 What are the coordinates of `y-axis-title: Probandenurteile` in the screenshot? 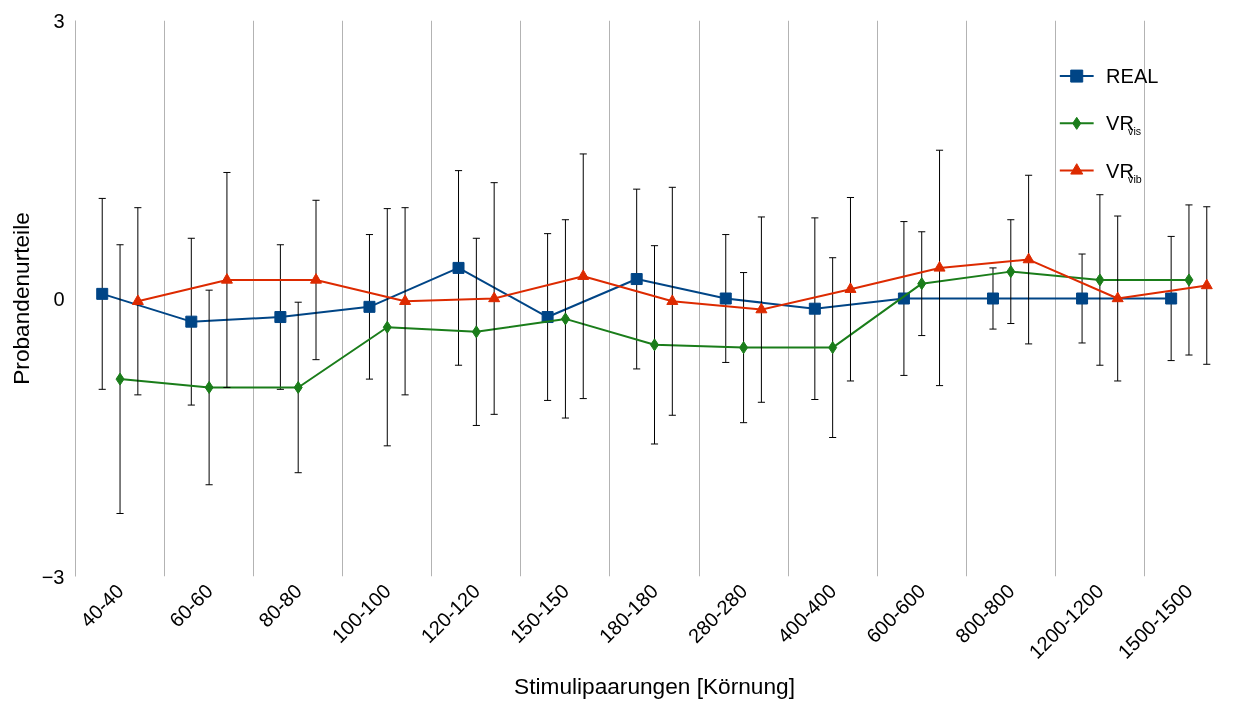 It's located at (20, 298).